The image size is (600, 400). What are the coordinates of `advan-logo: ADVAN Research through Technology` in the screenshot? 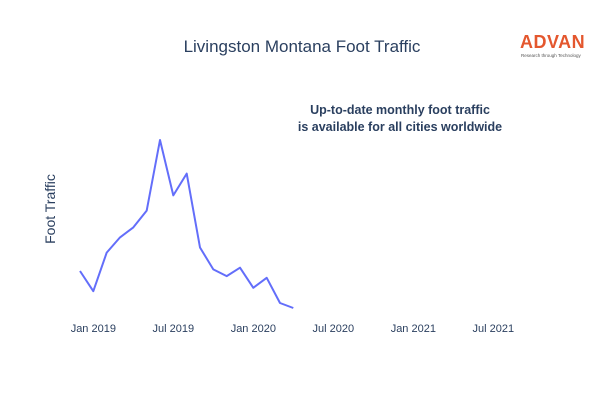 It's located at (552, 45).